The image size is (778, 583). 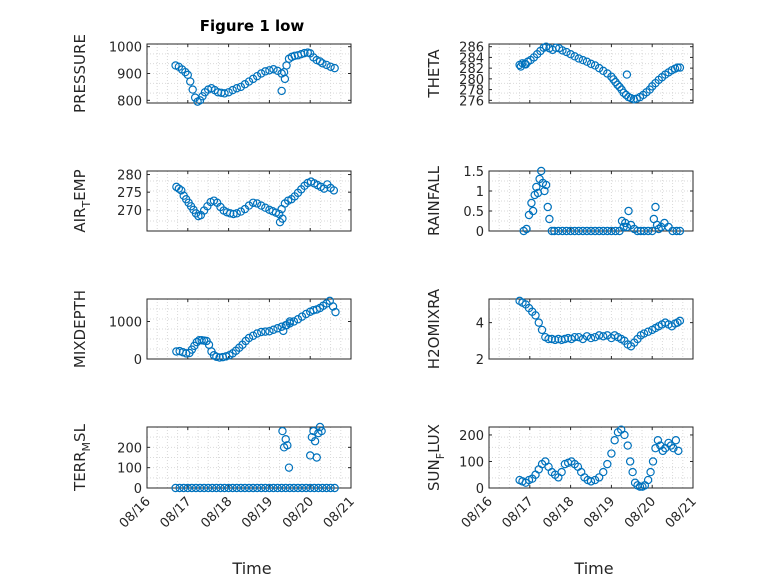 What do you see at coordinates (138, 360) in the screenshot?
I see `y-tick-label: 0` at bounding box center [138, 360].